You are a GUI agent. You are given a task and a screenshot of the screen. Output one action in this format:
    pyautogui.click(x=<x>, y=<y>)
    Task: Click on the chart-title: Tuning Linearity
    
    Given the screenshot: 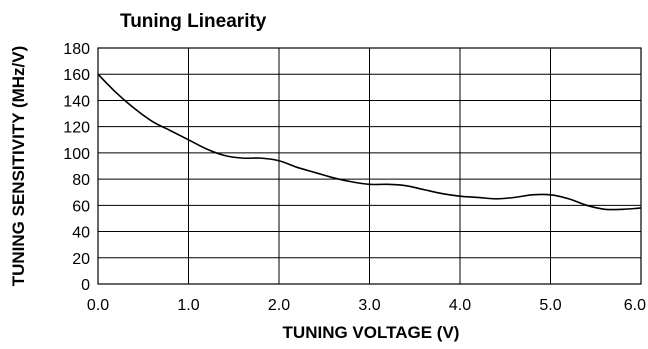 What is the action you would take?
    pyautogui.click(x=193, y=21)
    